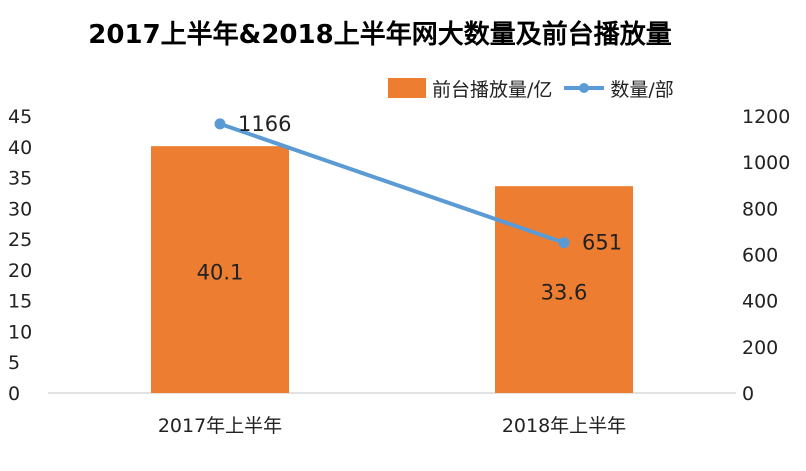  Describe the element at coordinates (264, 124) in the screenshot. I see `line-data-label: 1166` at that location.